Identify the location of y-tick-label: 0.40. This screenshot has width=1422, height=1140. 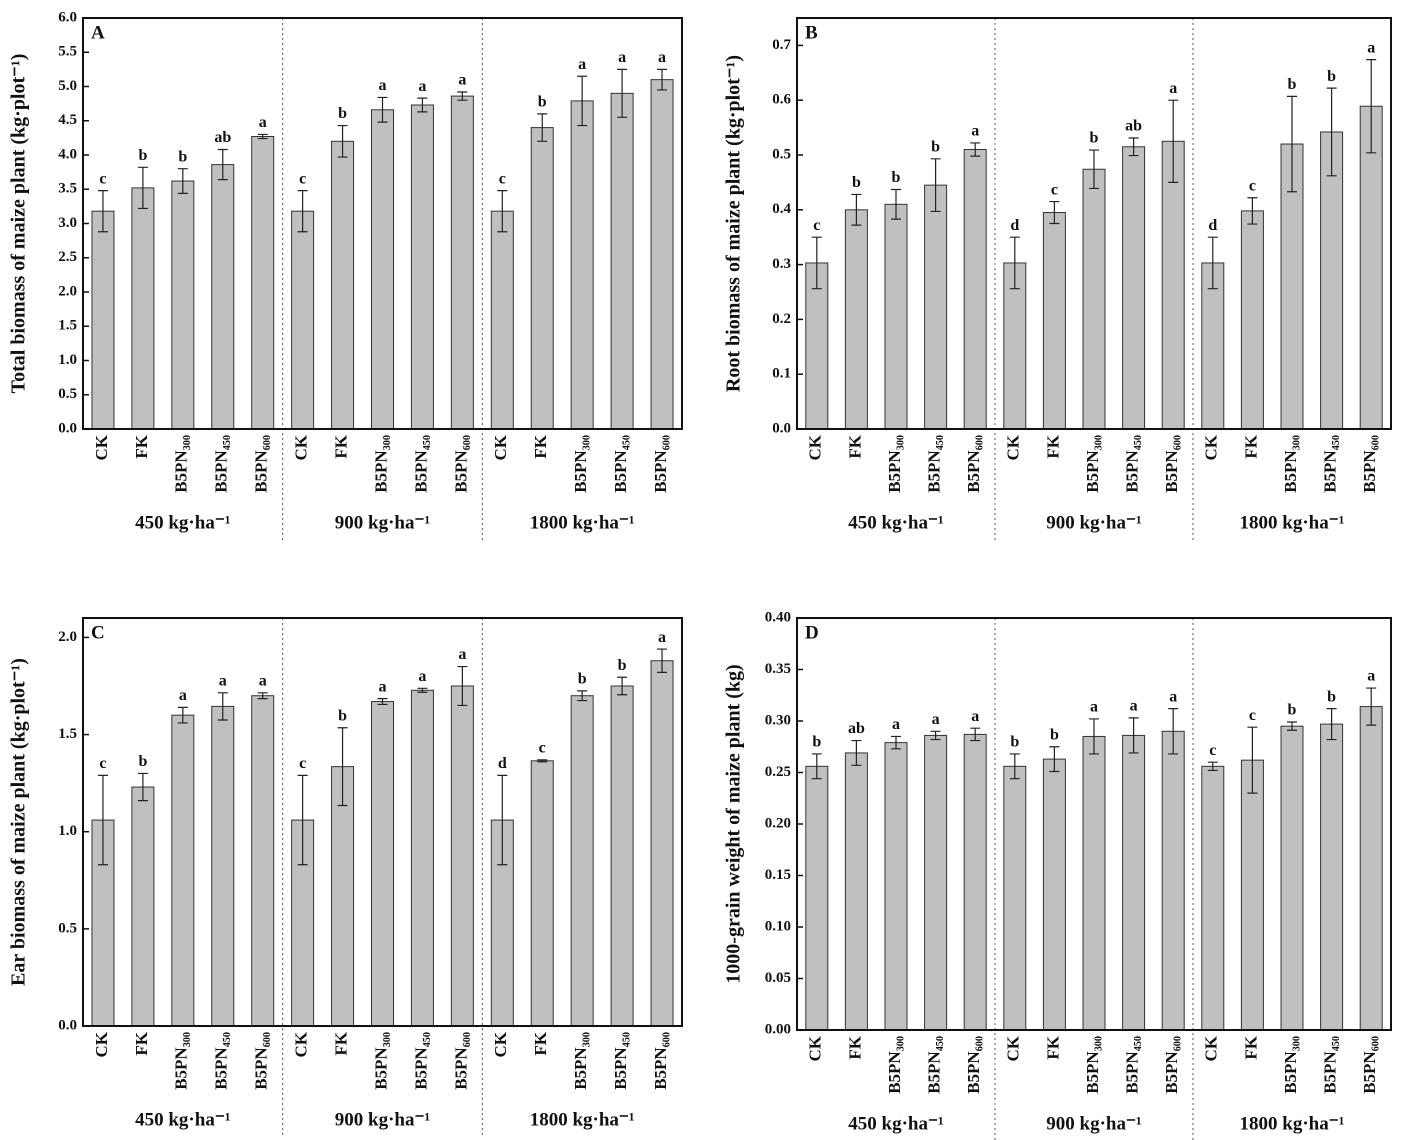
(778, 617).